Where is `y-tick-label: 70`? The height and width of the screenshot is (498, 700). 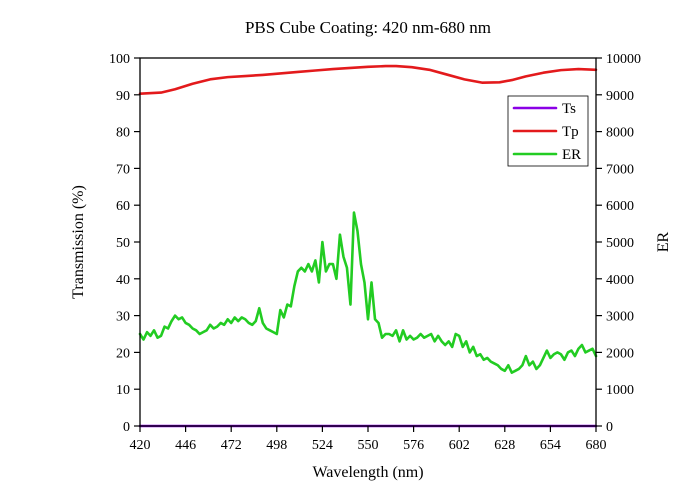 y-tick-label: 70 is located at coordinates (123, 169).